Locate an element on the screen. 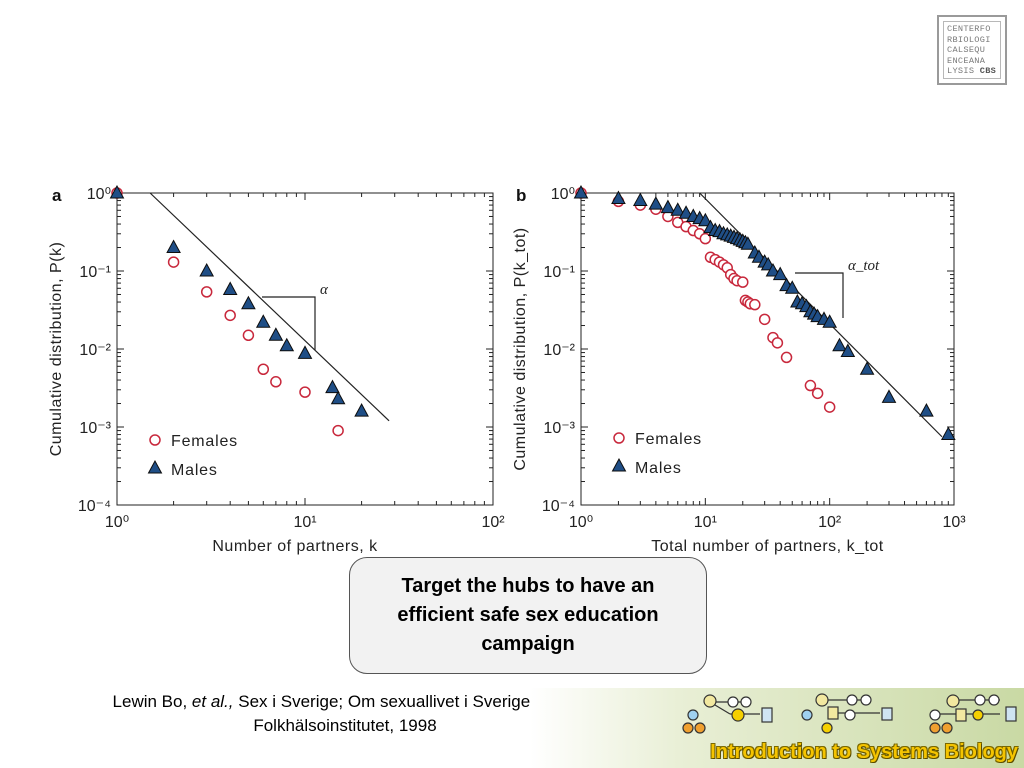 This screenshot has height=768, width=1024. x-axis-label: Total number of partners, k_tot is located at coordinates (767, 546).